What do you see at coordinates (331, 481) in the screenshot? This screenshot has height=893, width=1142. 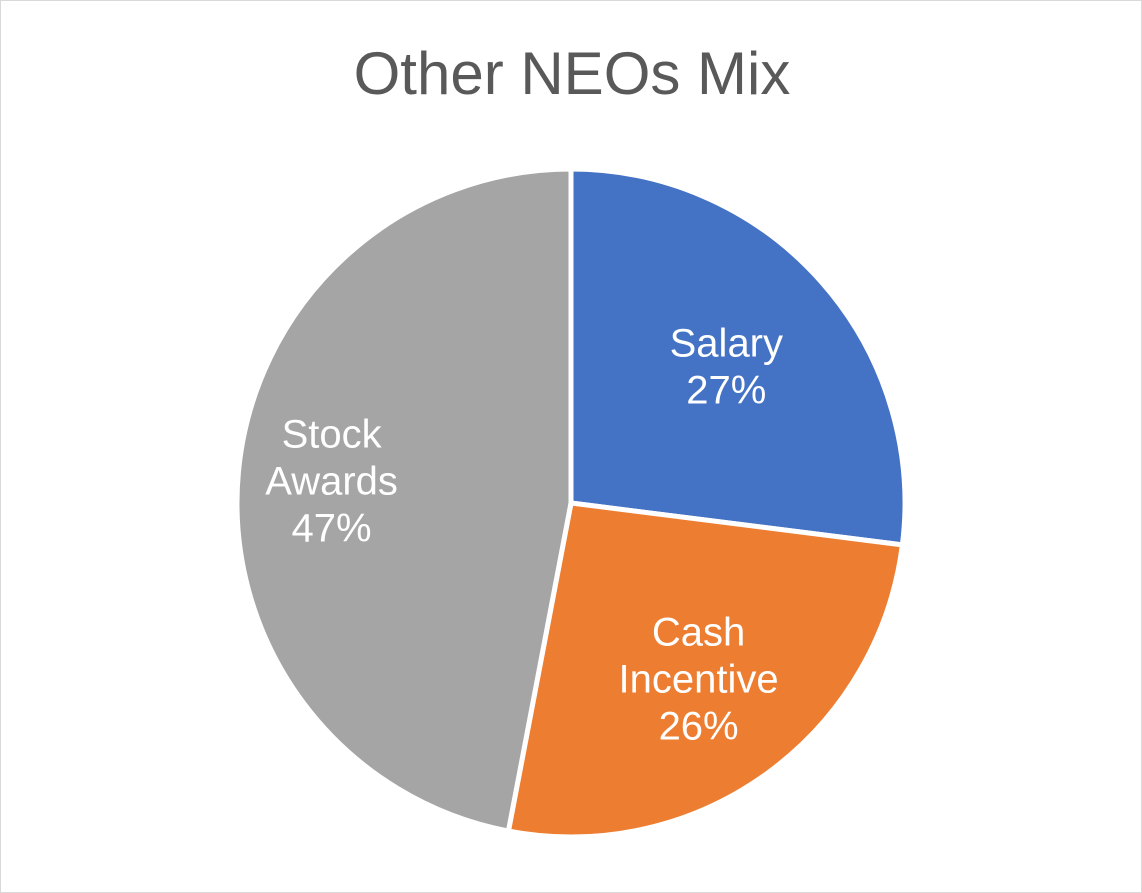 I see `data-label-stock-awards: Stock Awards 47%` at bounding box center [331, 481].